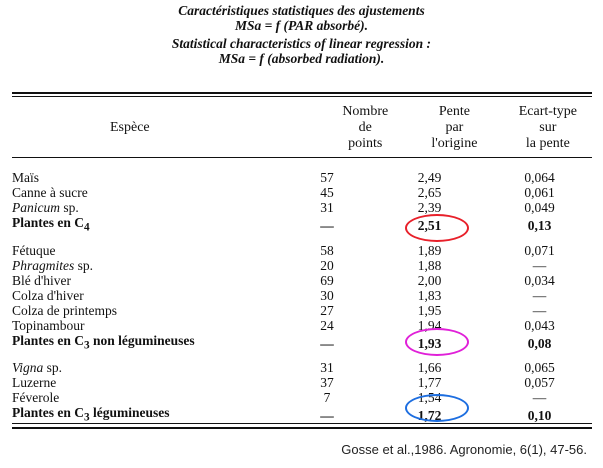 The image size is (603, 468). What do you see at coordinates (302, 192) in the screenshot?
I see `table-row: Canne à sucre 45 2,65 0,061` at bounding box center [302, 192].